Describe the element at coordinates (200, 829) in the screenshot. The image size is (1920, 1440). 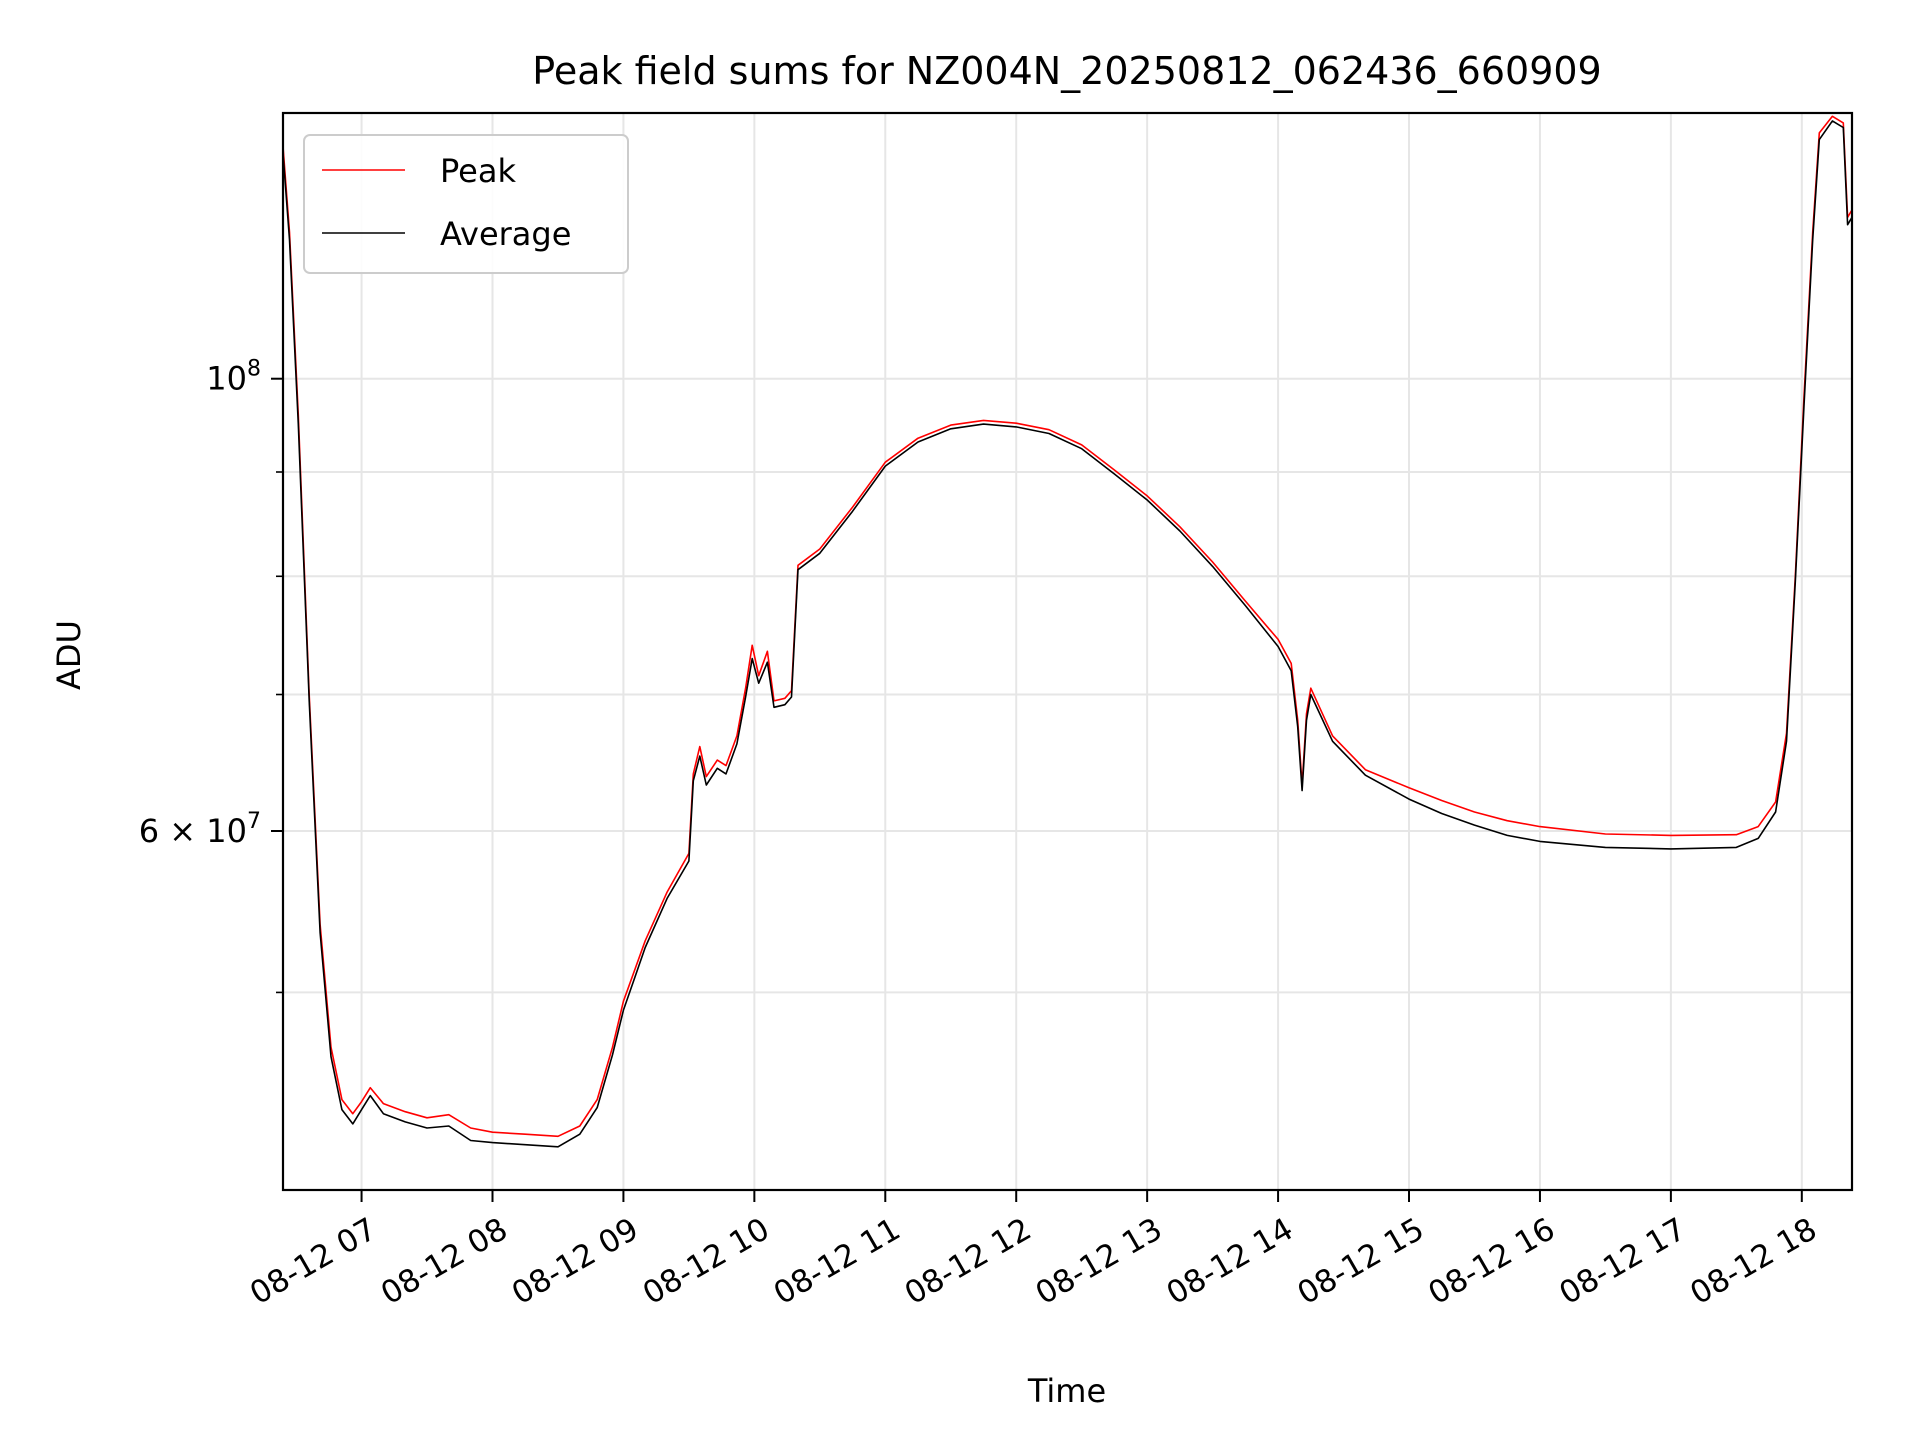
I see `y-tick-label: 6 × 107` at that location.